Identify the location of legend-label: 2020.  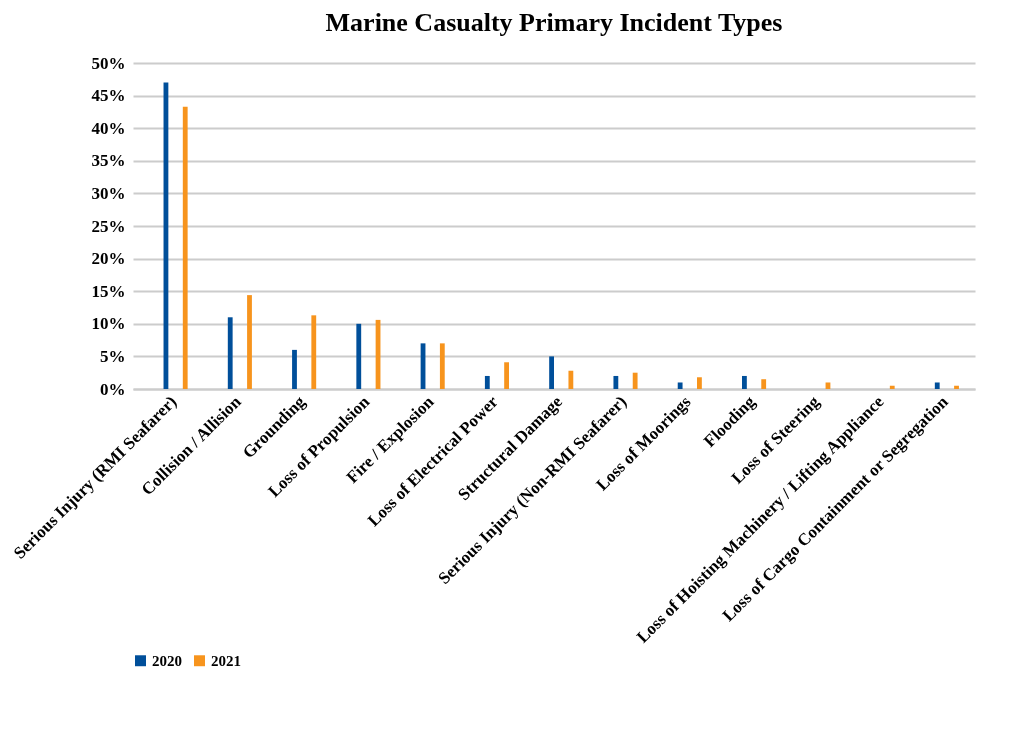
(167, 660).